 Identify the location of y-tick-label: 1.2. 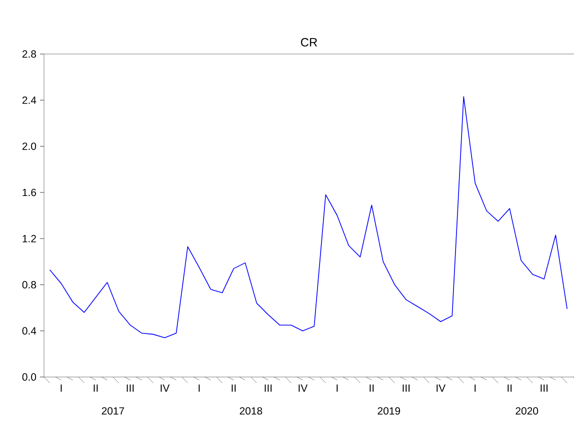
(29, 238).